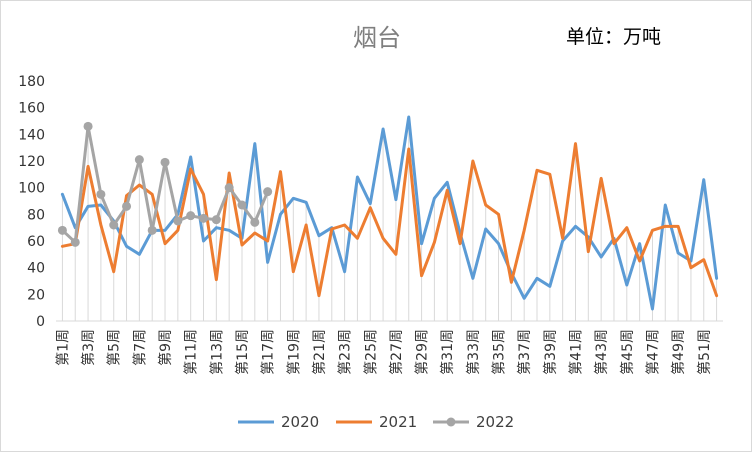 The image size is (752, 452). Describe the element at coordinates (575, 352) in the screenshot. I see `x-tick-label: 第41周` at that location.